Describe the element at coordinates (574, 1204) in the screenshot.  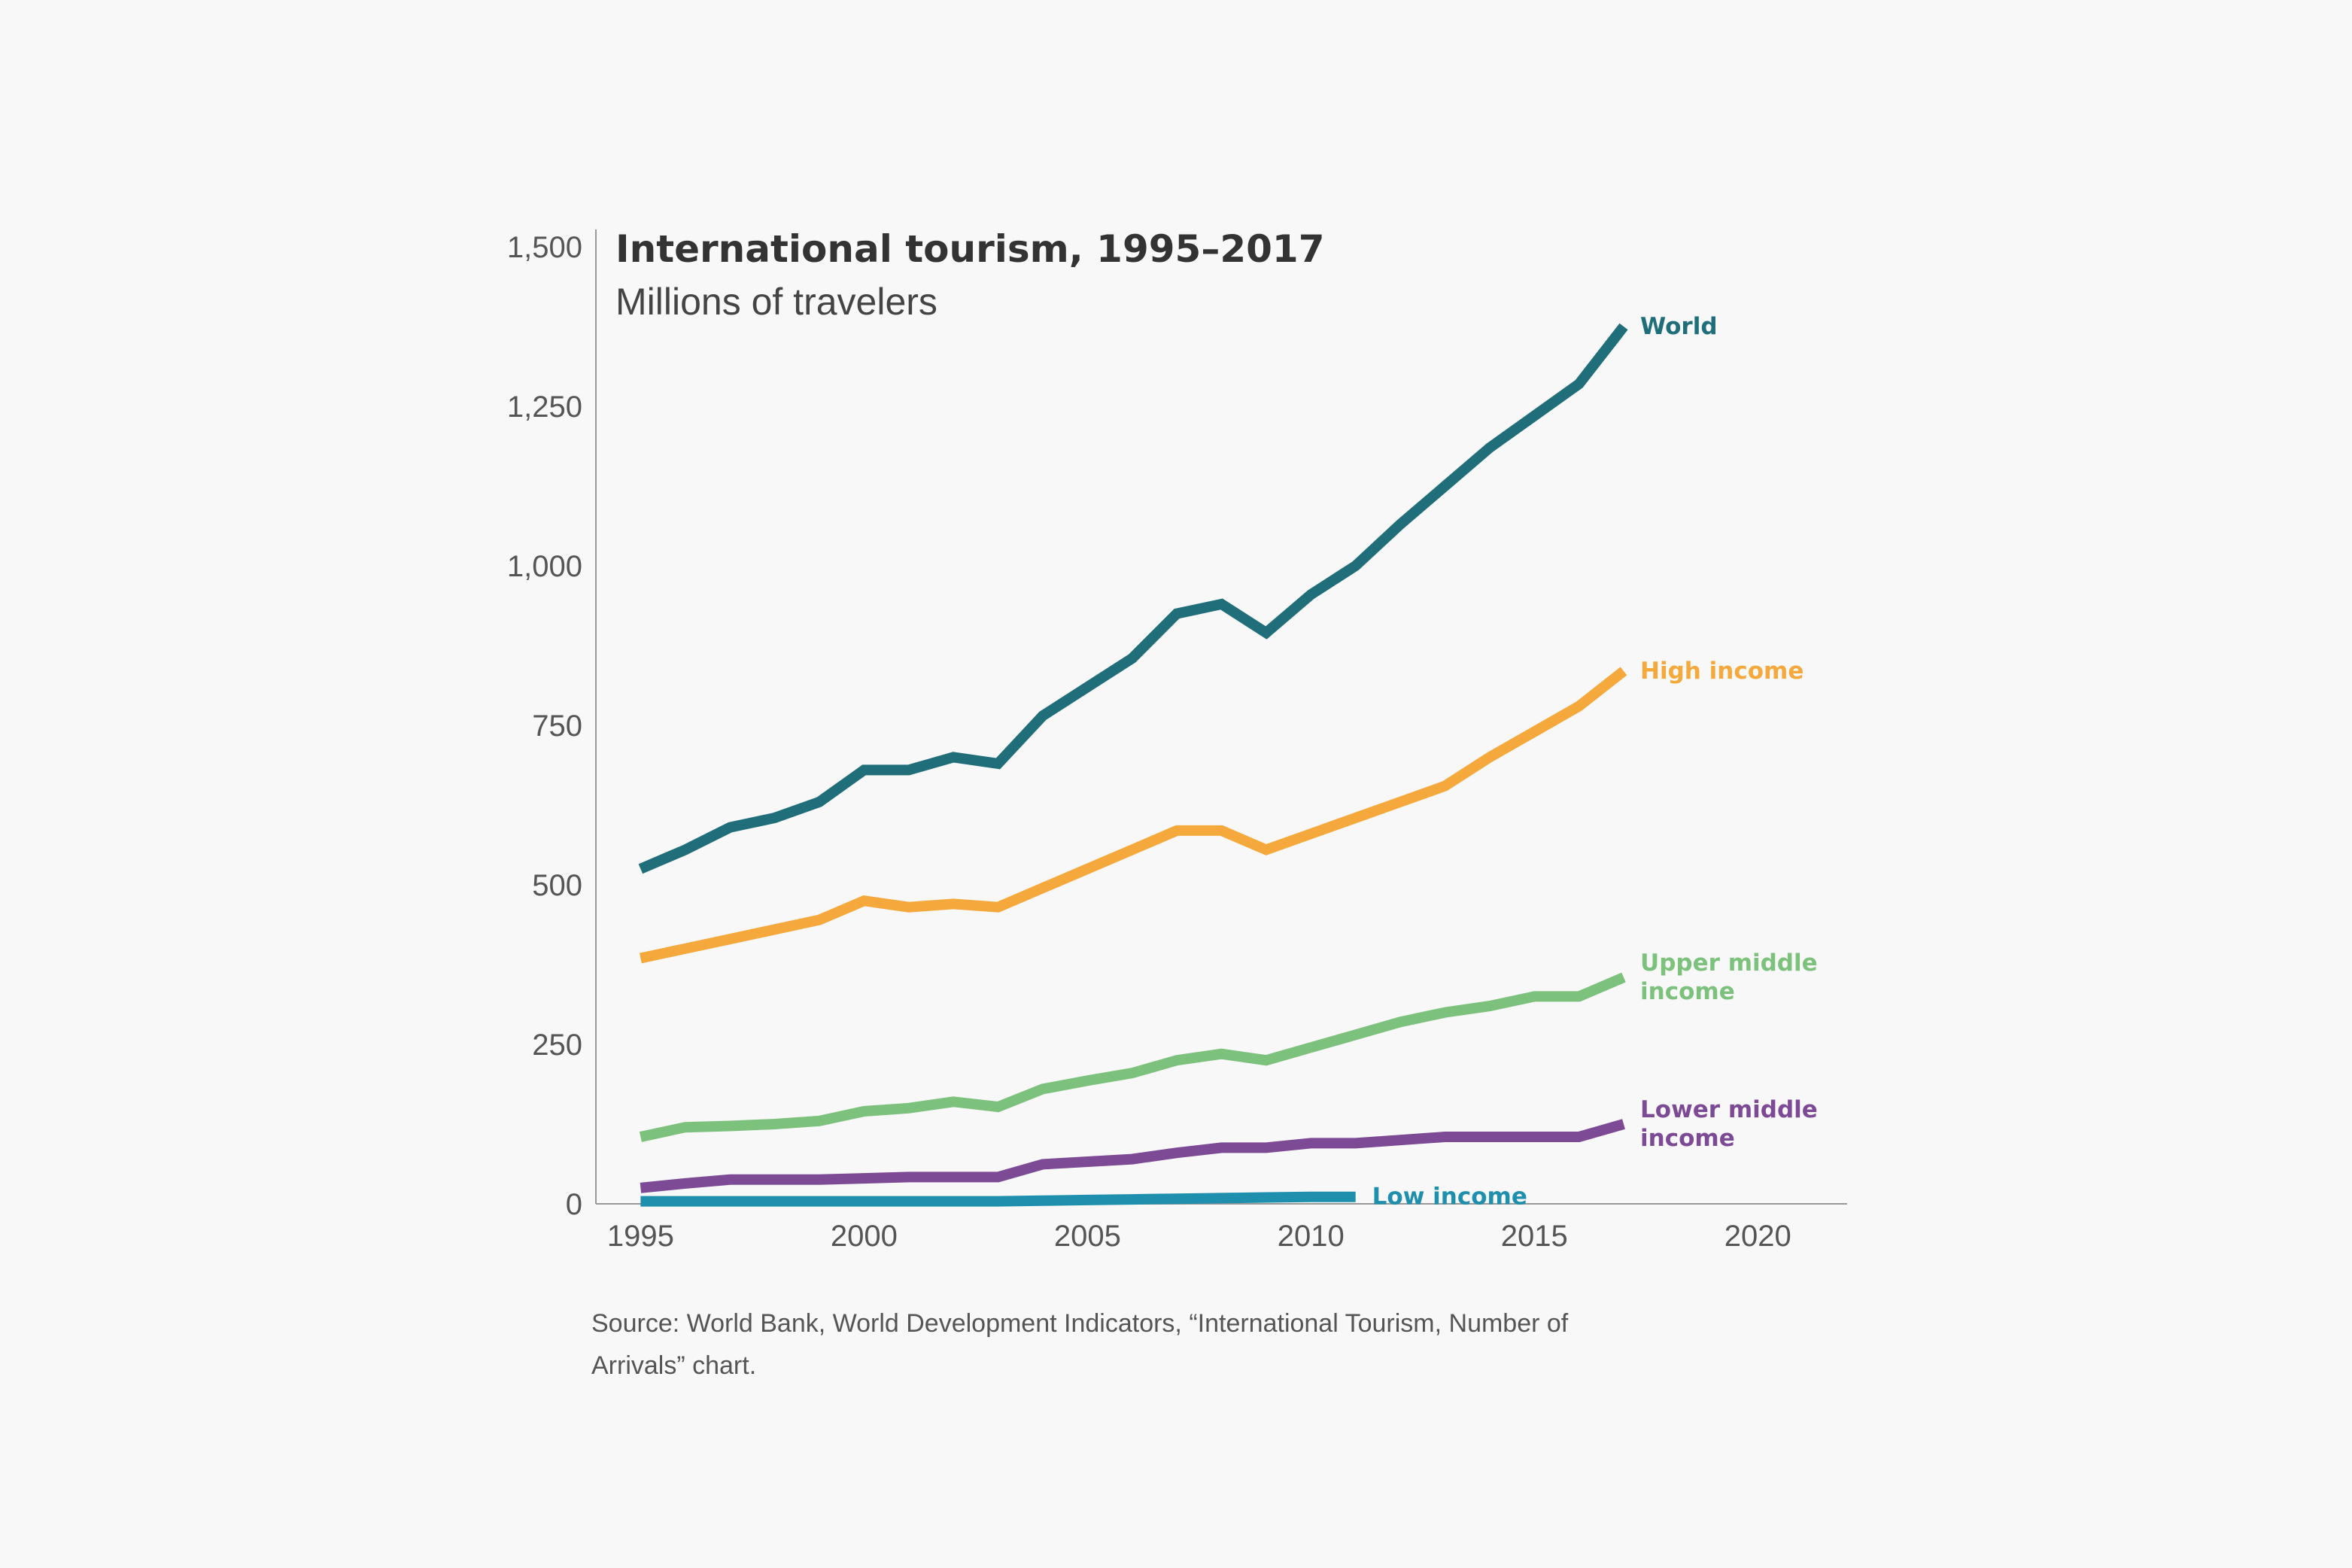
I see `y-tick-label: 0` at that location.